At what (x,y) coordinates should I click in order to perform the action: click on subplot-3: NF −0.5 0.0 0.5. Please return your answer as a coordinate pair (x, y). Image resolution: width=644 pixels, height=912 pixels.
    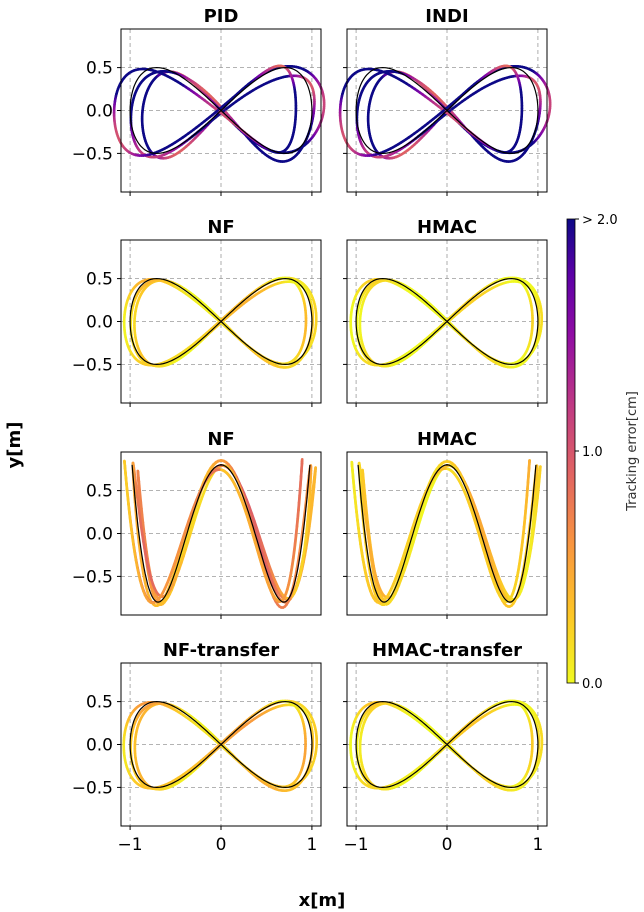
    Looking at the image, I should click on (197, 312).